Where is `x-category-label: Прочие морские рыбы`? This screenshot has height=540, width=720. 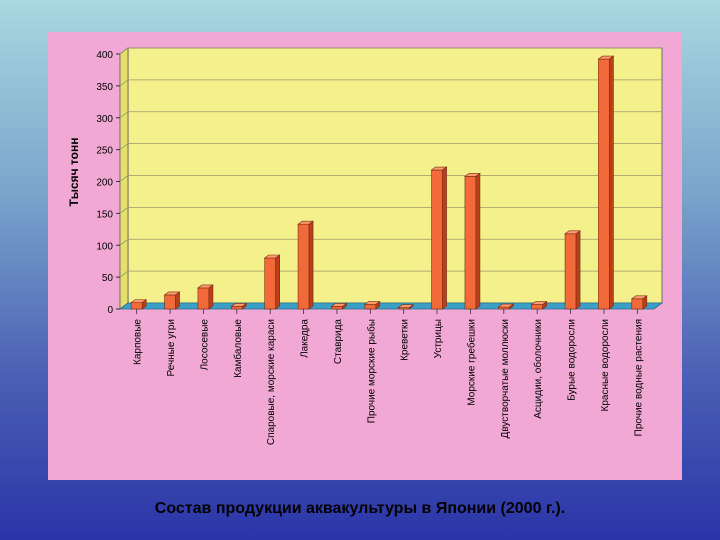 x-category-label: Прочие морские рыбы is located at coordinates (371, 371).